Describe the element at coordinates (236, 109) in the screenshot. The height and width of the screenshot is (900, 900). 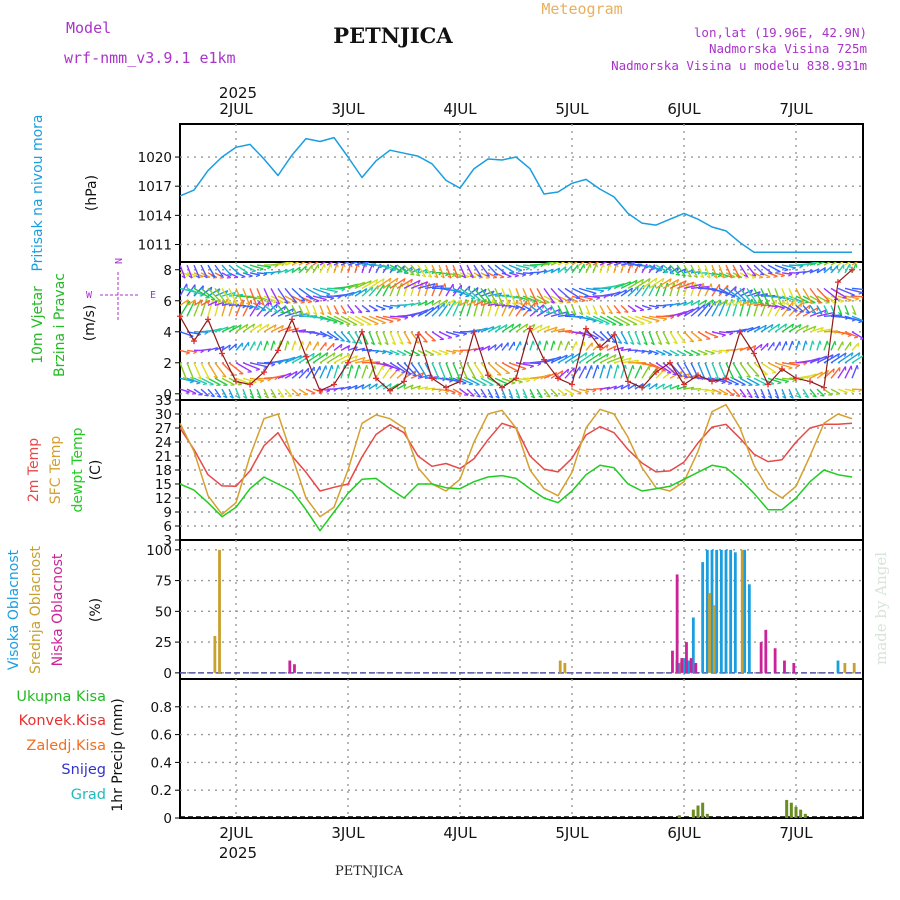
I see `top-day-label: 2JUL` at that location.